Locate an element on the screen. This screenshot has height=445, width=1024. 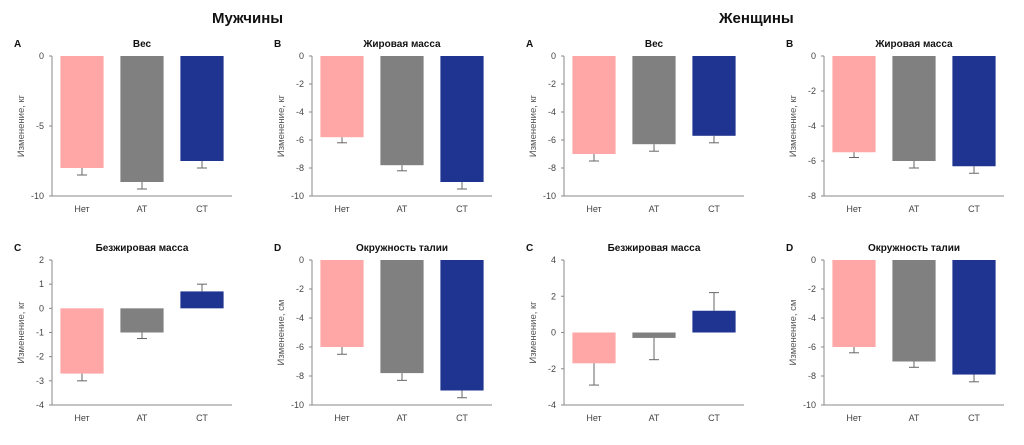
chart-men-A: A Вес Изменение, кг 0 -5 -10 Нет АТ СТ is located at coordinates (123, 126).